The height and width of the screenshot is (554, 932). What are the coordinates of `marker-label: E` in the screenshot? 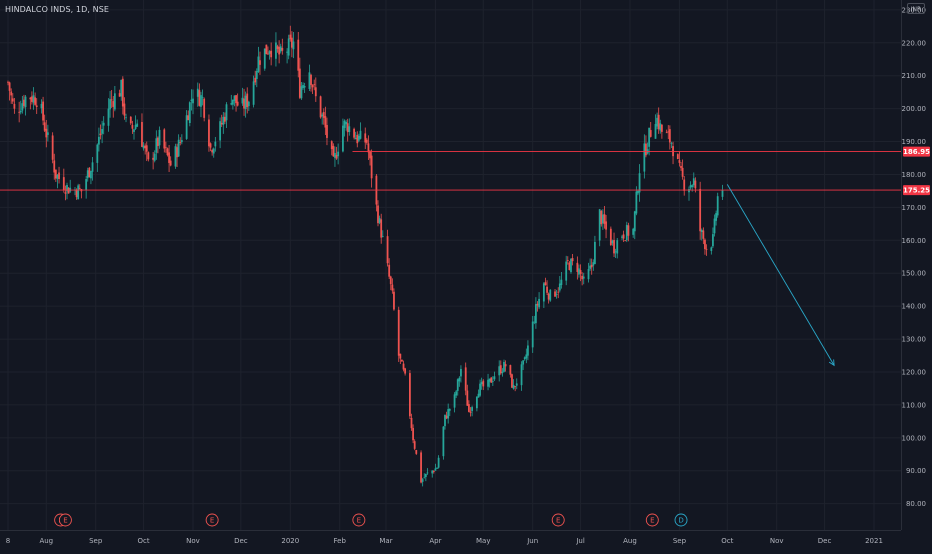 It's located at (212, 521).